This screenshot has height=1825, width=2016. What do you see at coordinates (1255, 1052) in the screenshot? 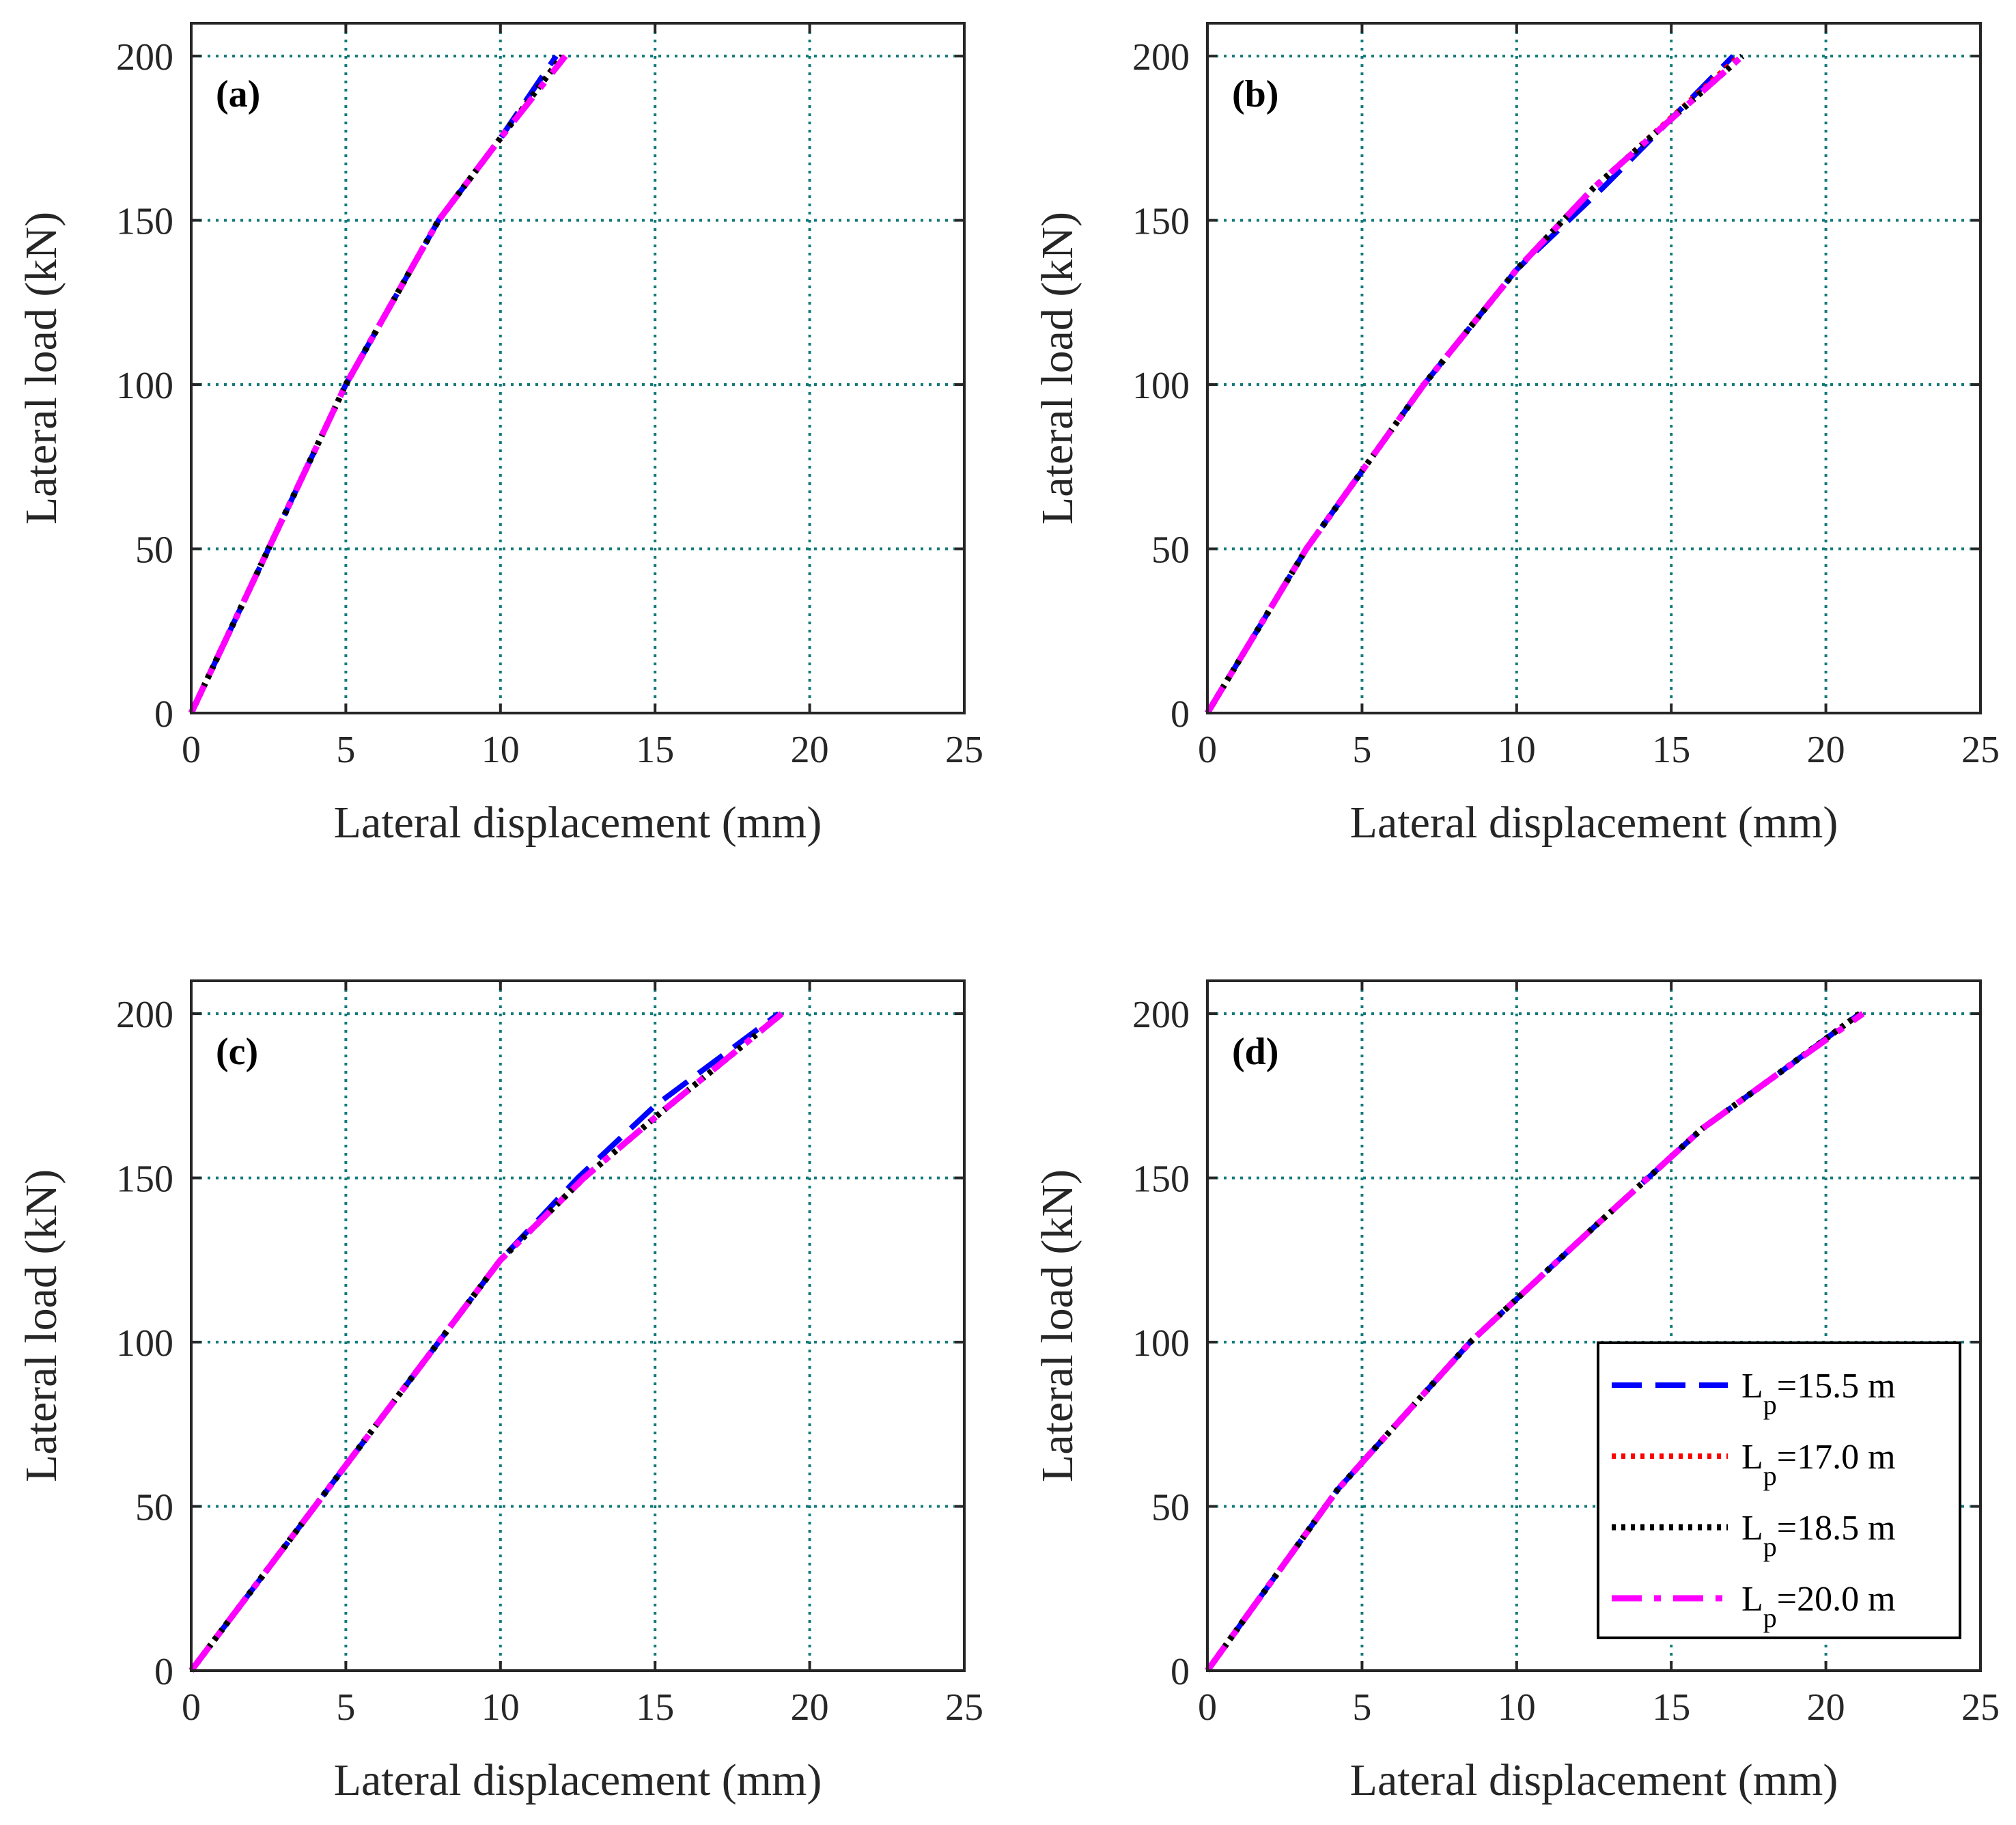
I see `panel-label: (d)` at bounding box center [1255, 1052].